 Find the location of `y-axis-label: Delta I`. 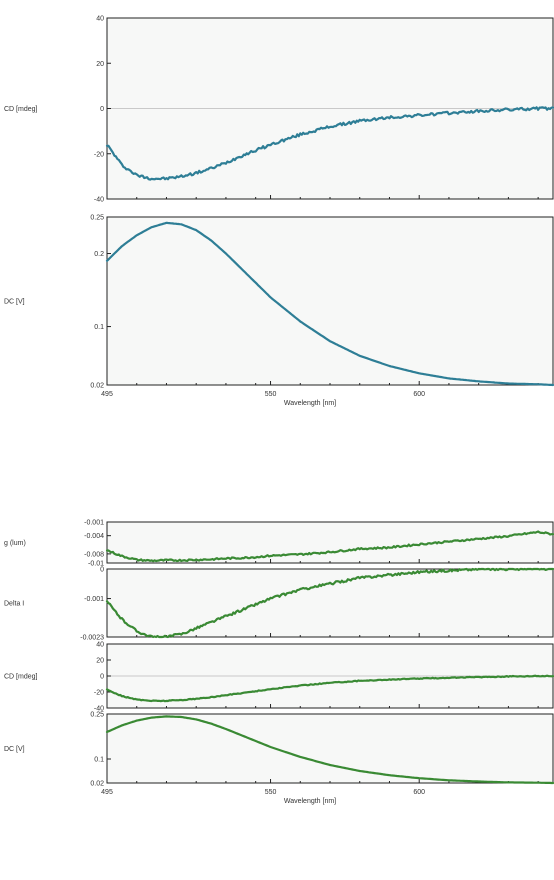

y-axis-label: Delta I is located at coordinates (14, 604).